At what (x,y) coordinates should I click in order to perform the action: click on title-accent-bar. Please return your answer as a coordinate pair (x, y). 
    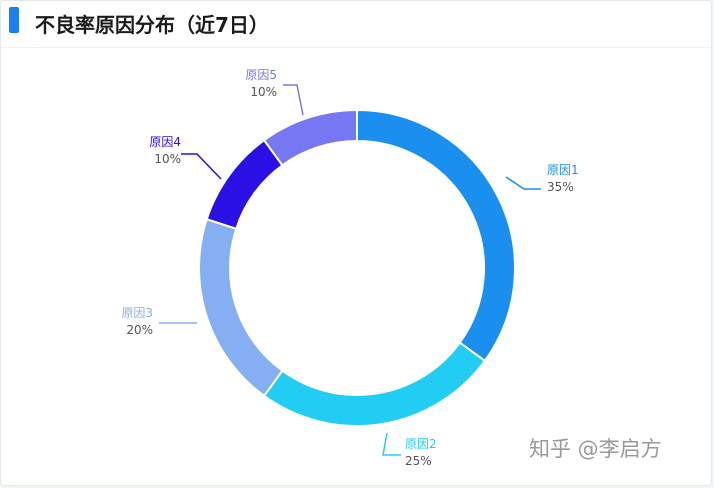
    Looking at the image, I should click on (14, 20).